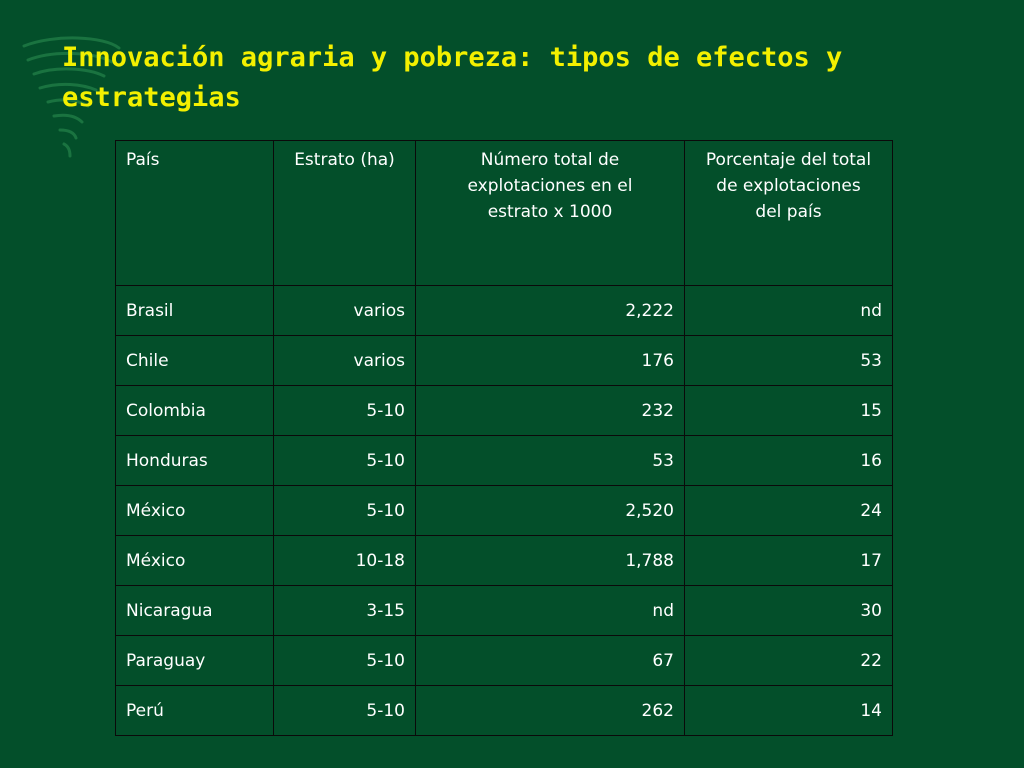 Image resolution: width=1024 pixels, height=768 pixels. Describe the element at coordinates (194, 310) in the screenshot. I see `cell-pais: Brasil` at that location.